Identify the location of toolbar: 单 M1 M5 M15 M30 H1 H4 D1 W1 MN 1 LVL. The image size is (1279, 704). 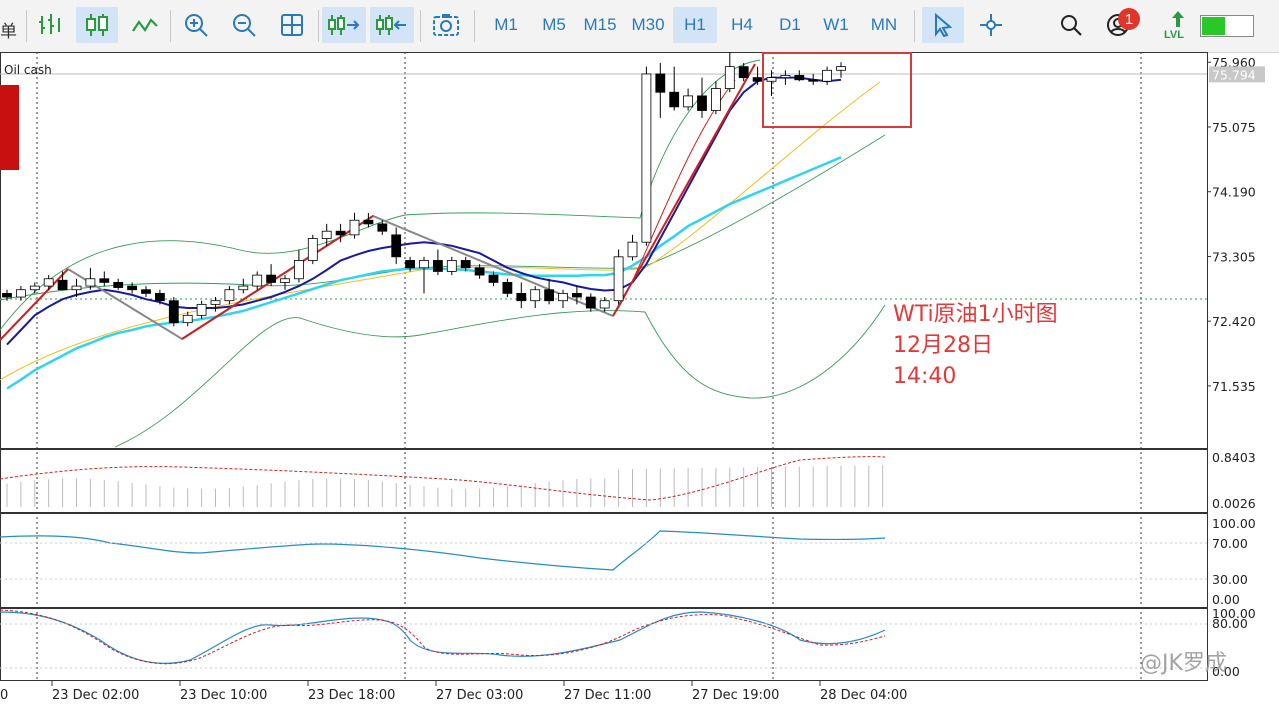
(639, 26).